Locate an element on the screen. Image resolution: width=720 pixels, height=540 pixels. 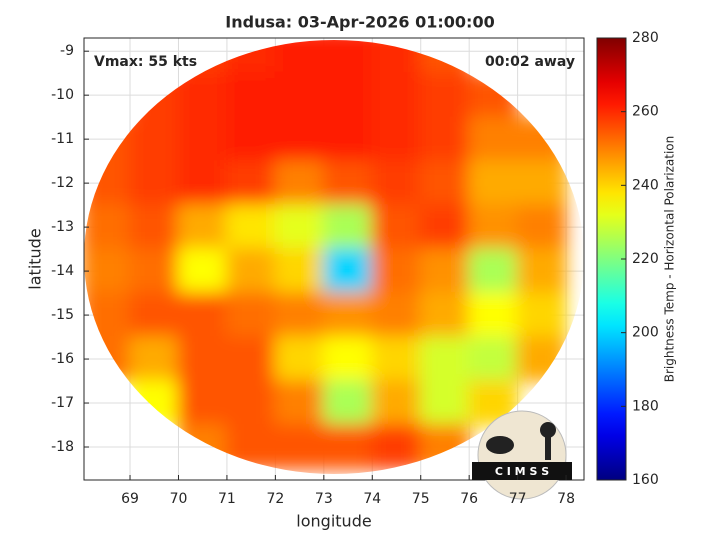
x-tick-label: 72 is located at coordinates (275, 499).